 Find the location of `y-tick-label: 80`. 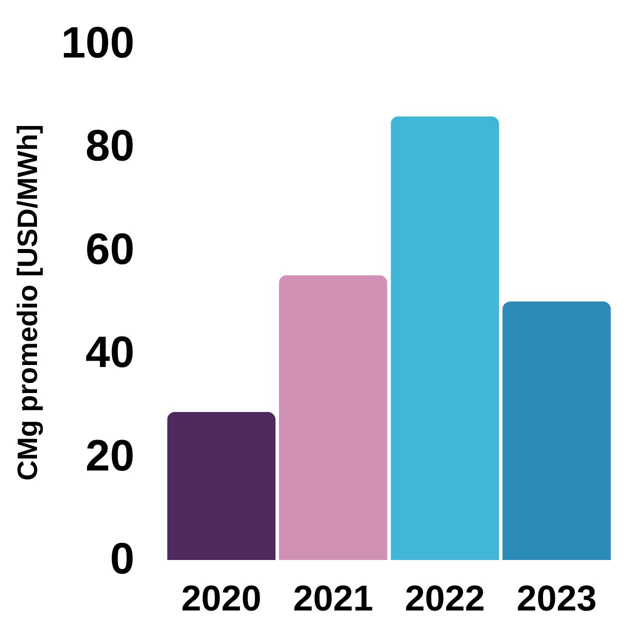

y-tick-label: 80 is located at coordinates (110, 146).